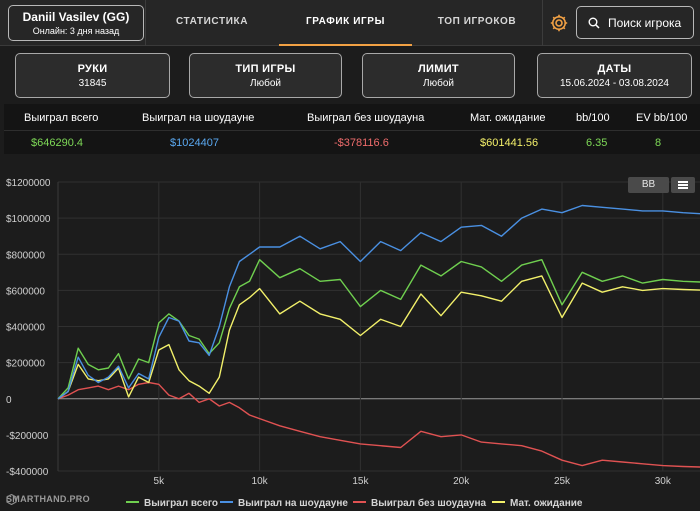 This screenshot has height=511, width=700. What do you see at coordinates (25, 364) in the screenshot?
I see `y-tick-label: $200000` at bounding box center [25, 364].